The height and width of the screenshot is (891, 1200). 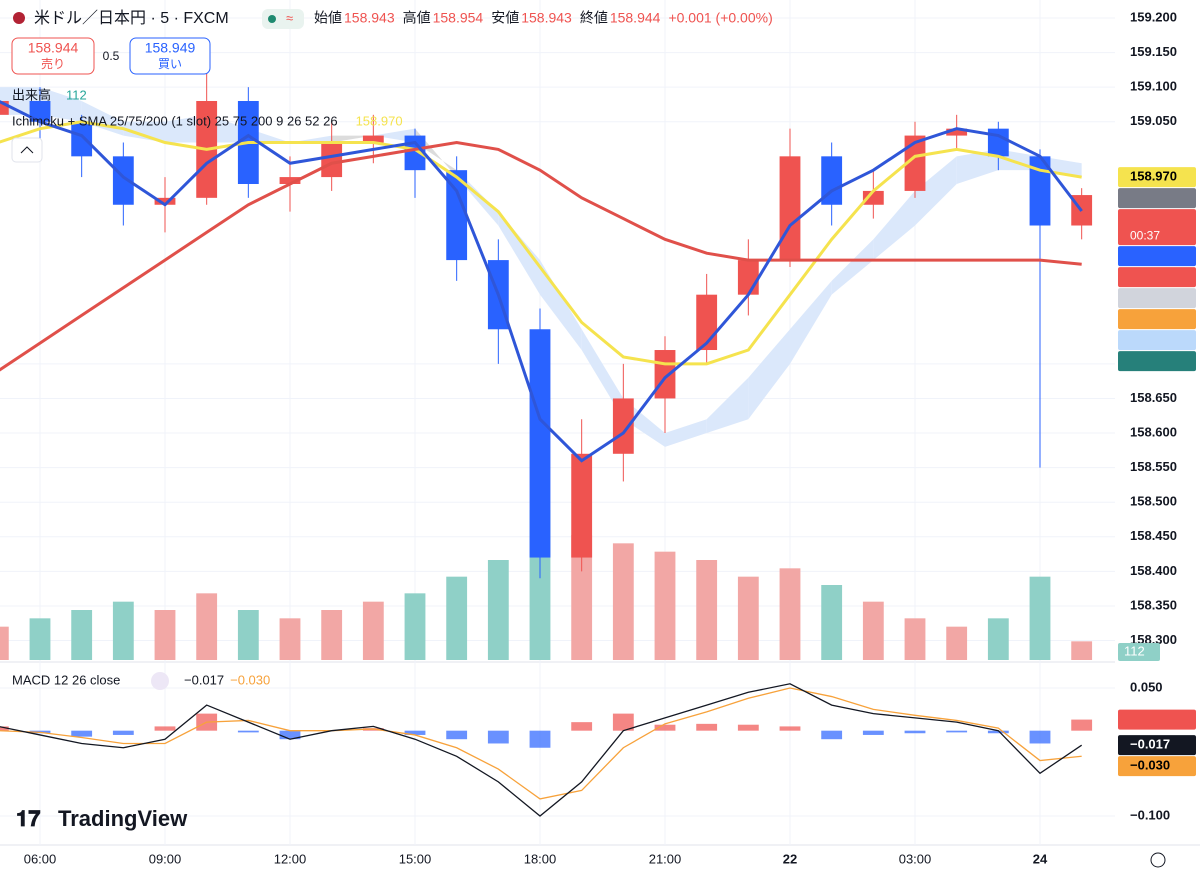 What do you see at coordinates (170, 48) in the screenshot?
I see `buy-price: 158.949` at bounding box center [170, 48].